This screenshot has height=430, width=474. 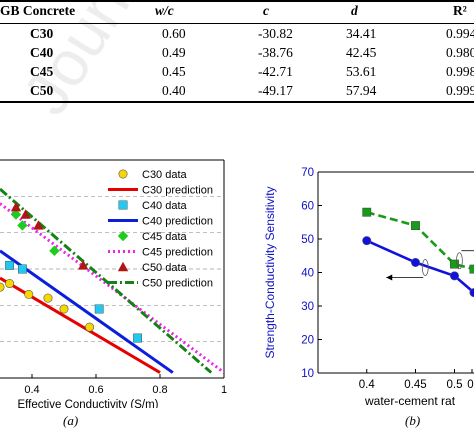 What do you see at coordinates (159, 390) in the screenshot?
I see `x-tick-label: 0.8` at bounding box center [159, 390].